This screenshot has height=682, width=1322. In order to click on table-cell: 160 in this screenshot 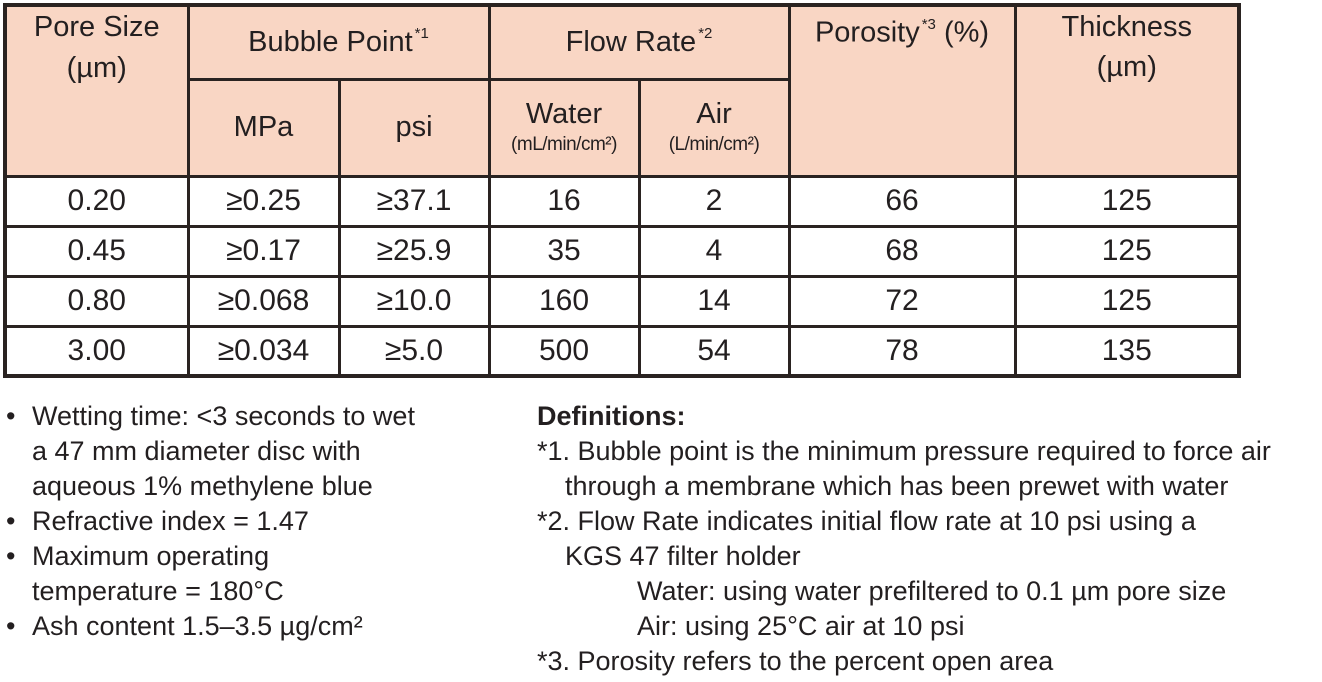, I will do `click(564, 301)`.